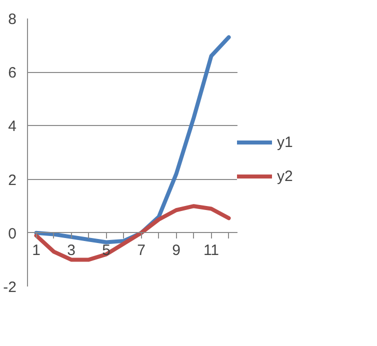 Image resolution: width=377 pixels, height=346 pixels. Describe the element at coordinates (176, 250) in the screenshot. I see `x-tick-label: 9` at that location.